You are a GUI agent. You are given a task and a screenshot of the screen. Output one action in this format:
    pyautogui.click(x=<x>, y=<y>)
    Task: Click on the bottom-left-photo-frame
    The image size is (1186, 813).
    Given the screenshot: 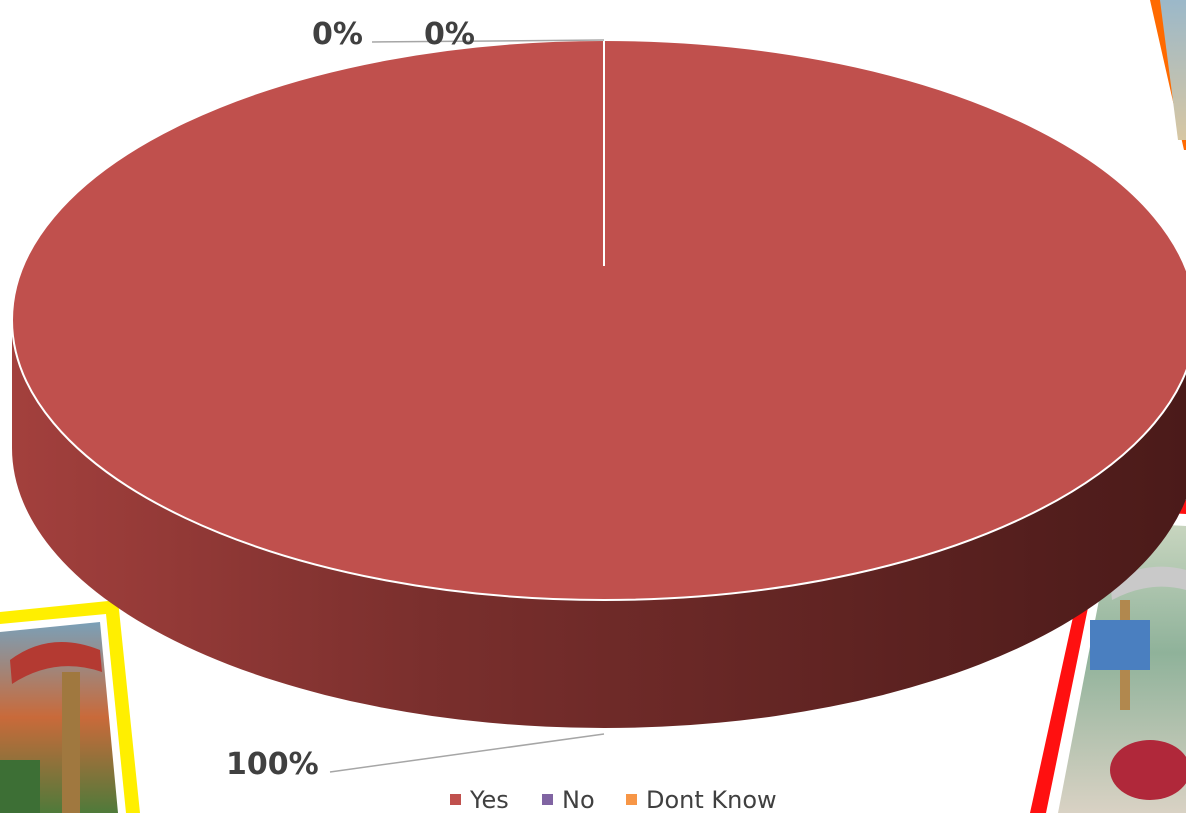 What is the action you would take?
    pyautogui.click(x=70, y=706)
    